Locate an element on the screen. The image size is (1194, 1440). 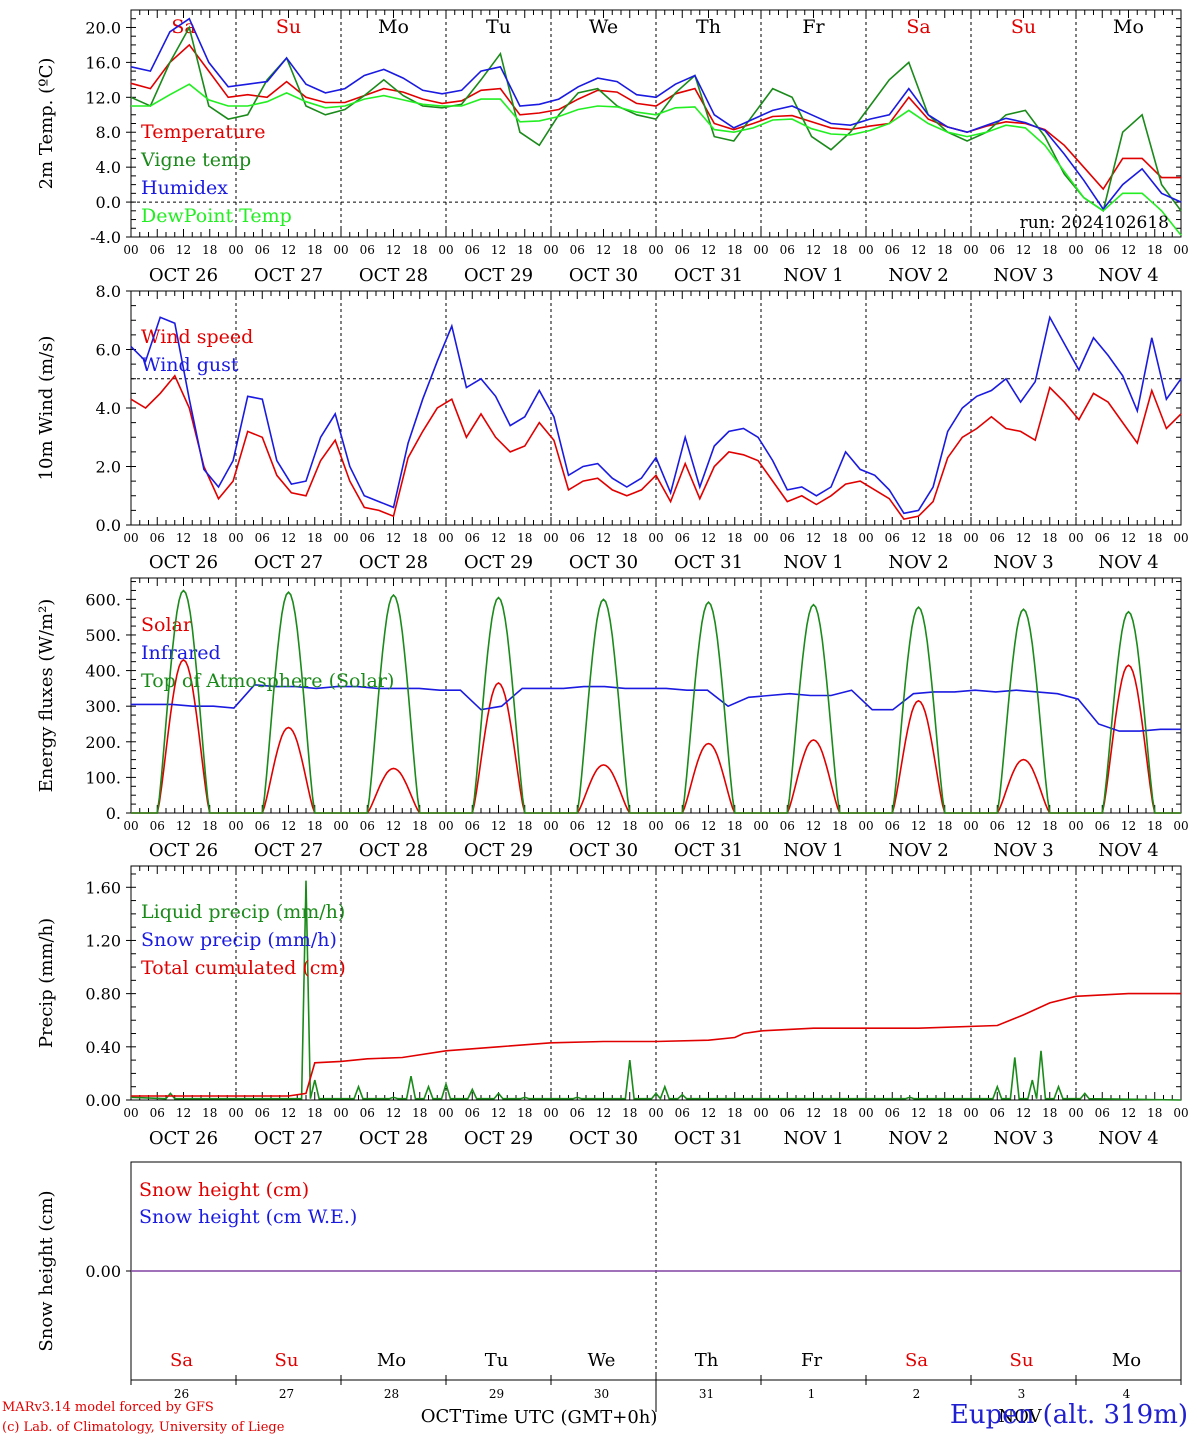
y-tick-label: 6.0 is located at coordinates (108, 350).